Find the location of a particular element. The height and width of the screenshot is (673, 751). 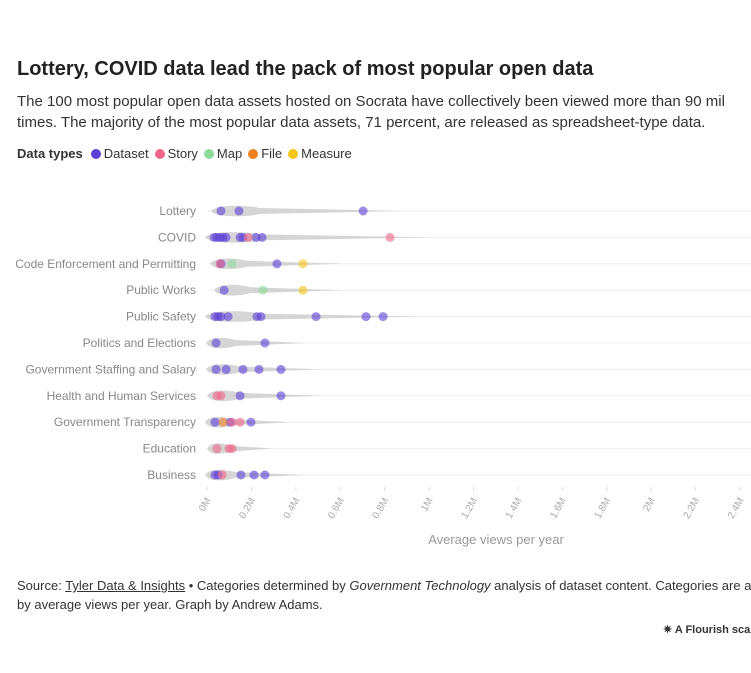

credit-text: A Flourish sca is located at coordinates (712, 630).